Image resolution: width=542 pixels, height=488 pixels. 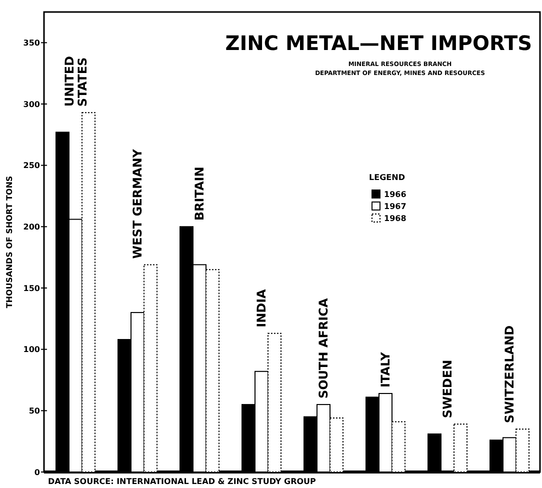 I want to click on y-tick-label: 250, so click(x=31, y=165).